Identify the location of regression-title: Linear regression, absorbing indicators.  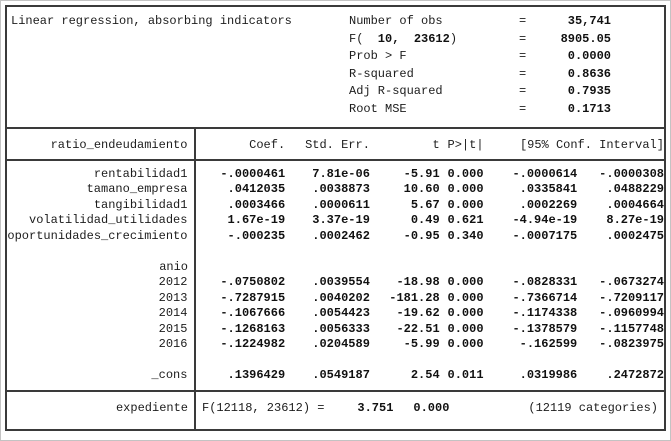
(151, 21).